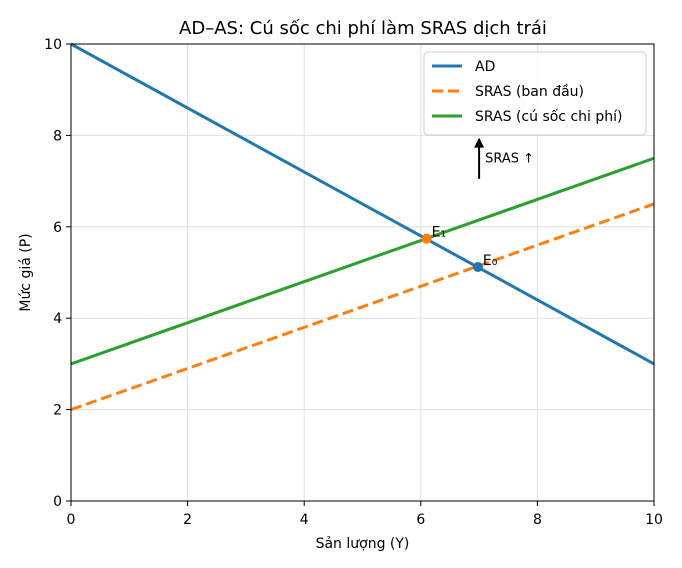  I want to click on x-tick-label: 4, so click(304, 520).